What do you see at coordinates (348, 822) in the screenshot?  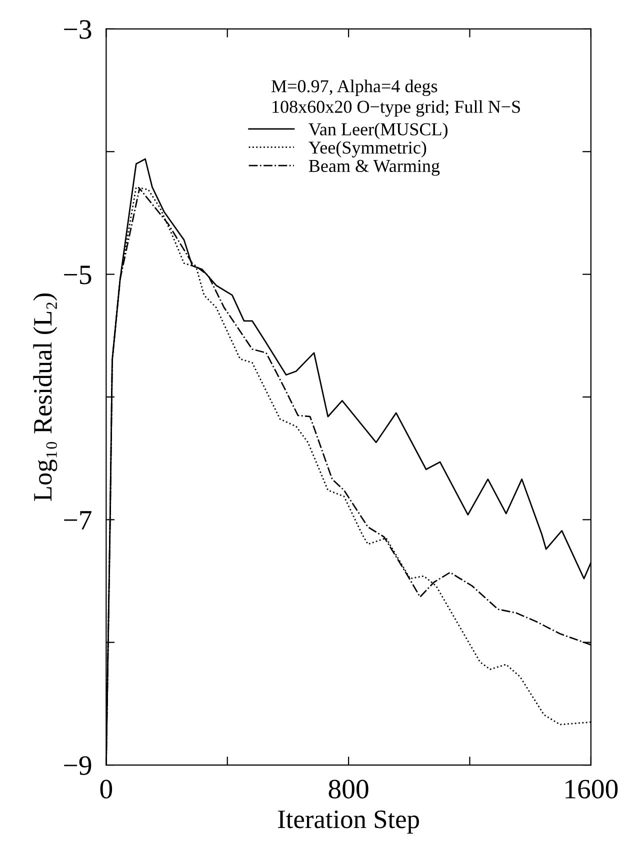 I see `x-axis-title: Iteration Step` at bounding box center [348, 822].